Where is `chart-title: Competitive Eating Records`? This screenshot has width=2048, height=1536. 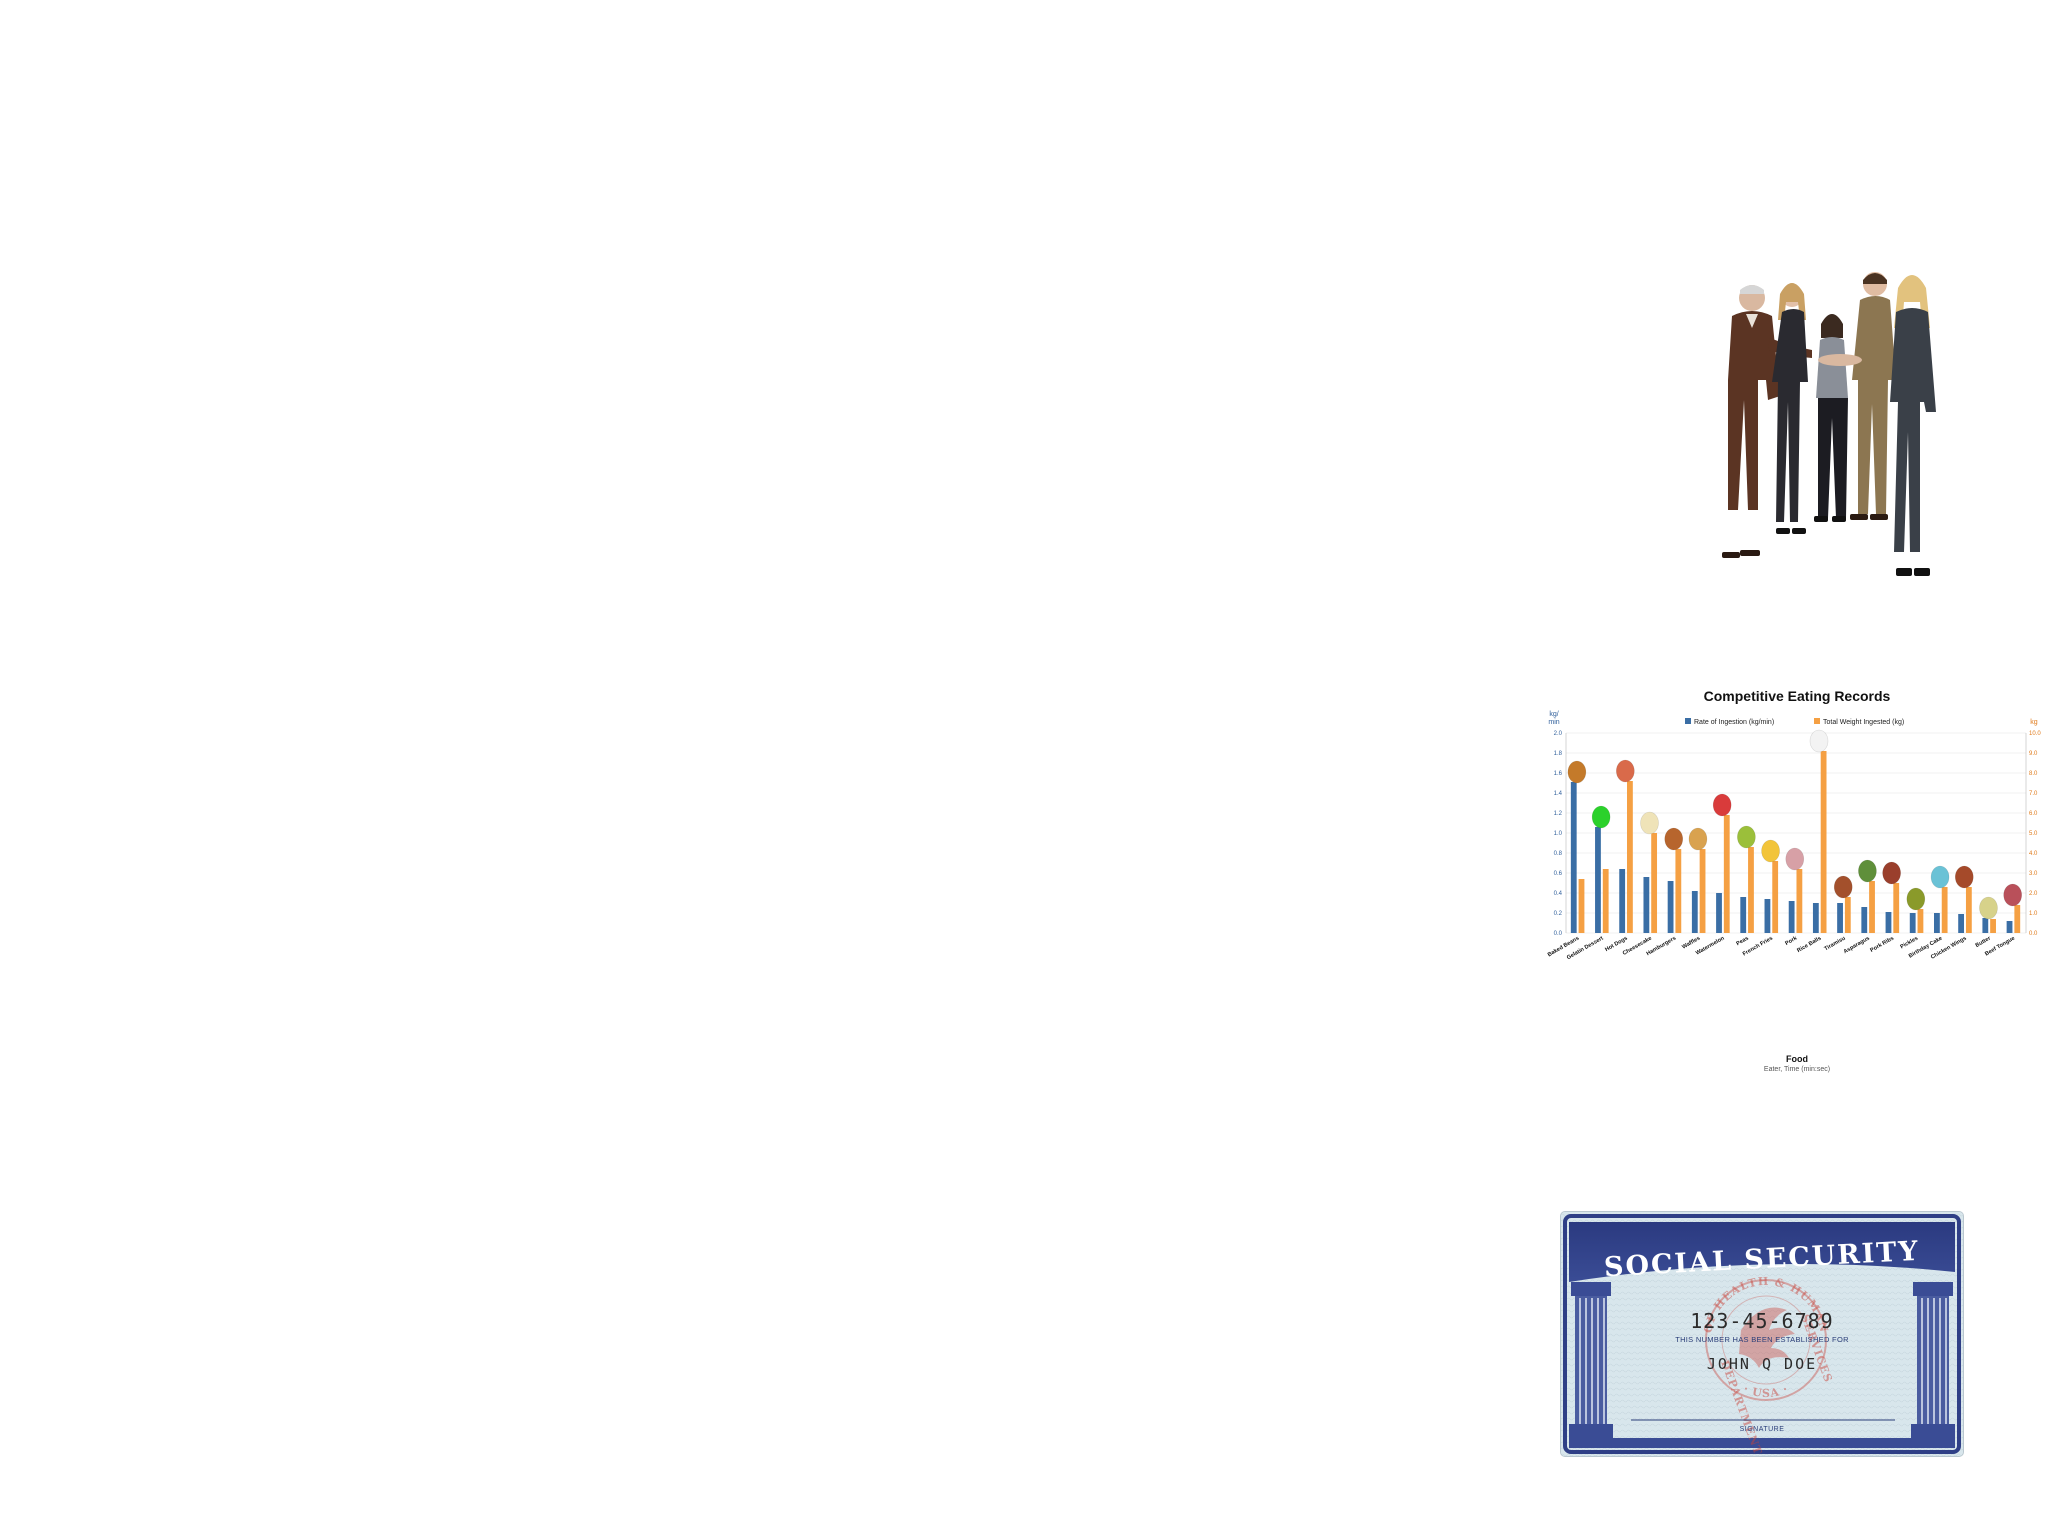 chart-title: Competitive Eating Records is located at coordinates (1797, 696).